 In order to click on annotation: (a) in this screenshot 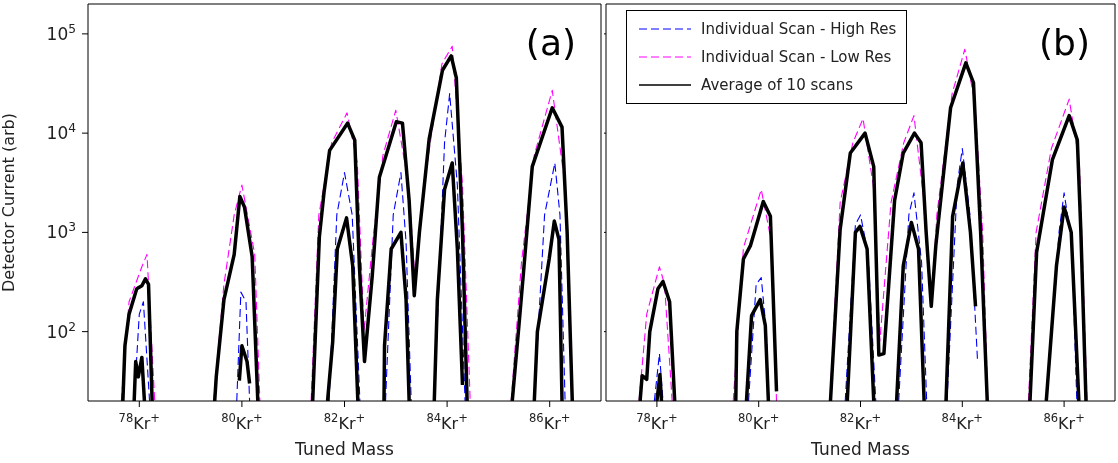, I will do `click(550, 42)`.